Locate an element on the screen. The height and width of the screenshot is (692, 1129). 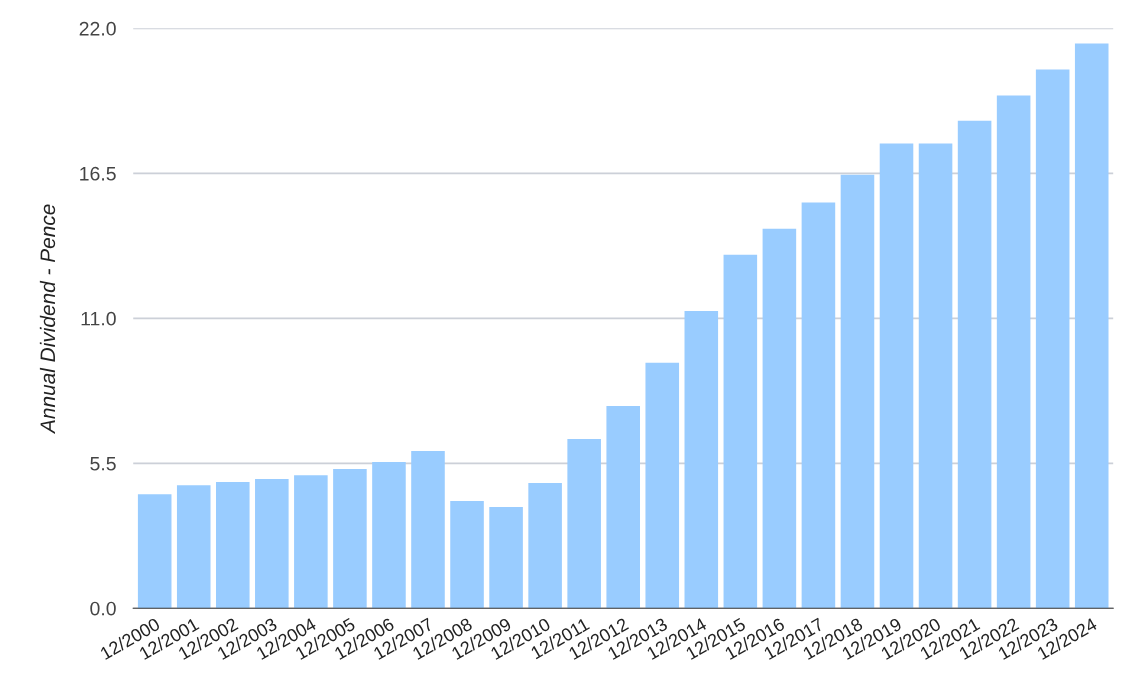
y-tick-label: 22.0 is located at coordinates (97, 28).